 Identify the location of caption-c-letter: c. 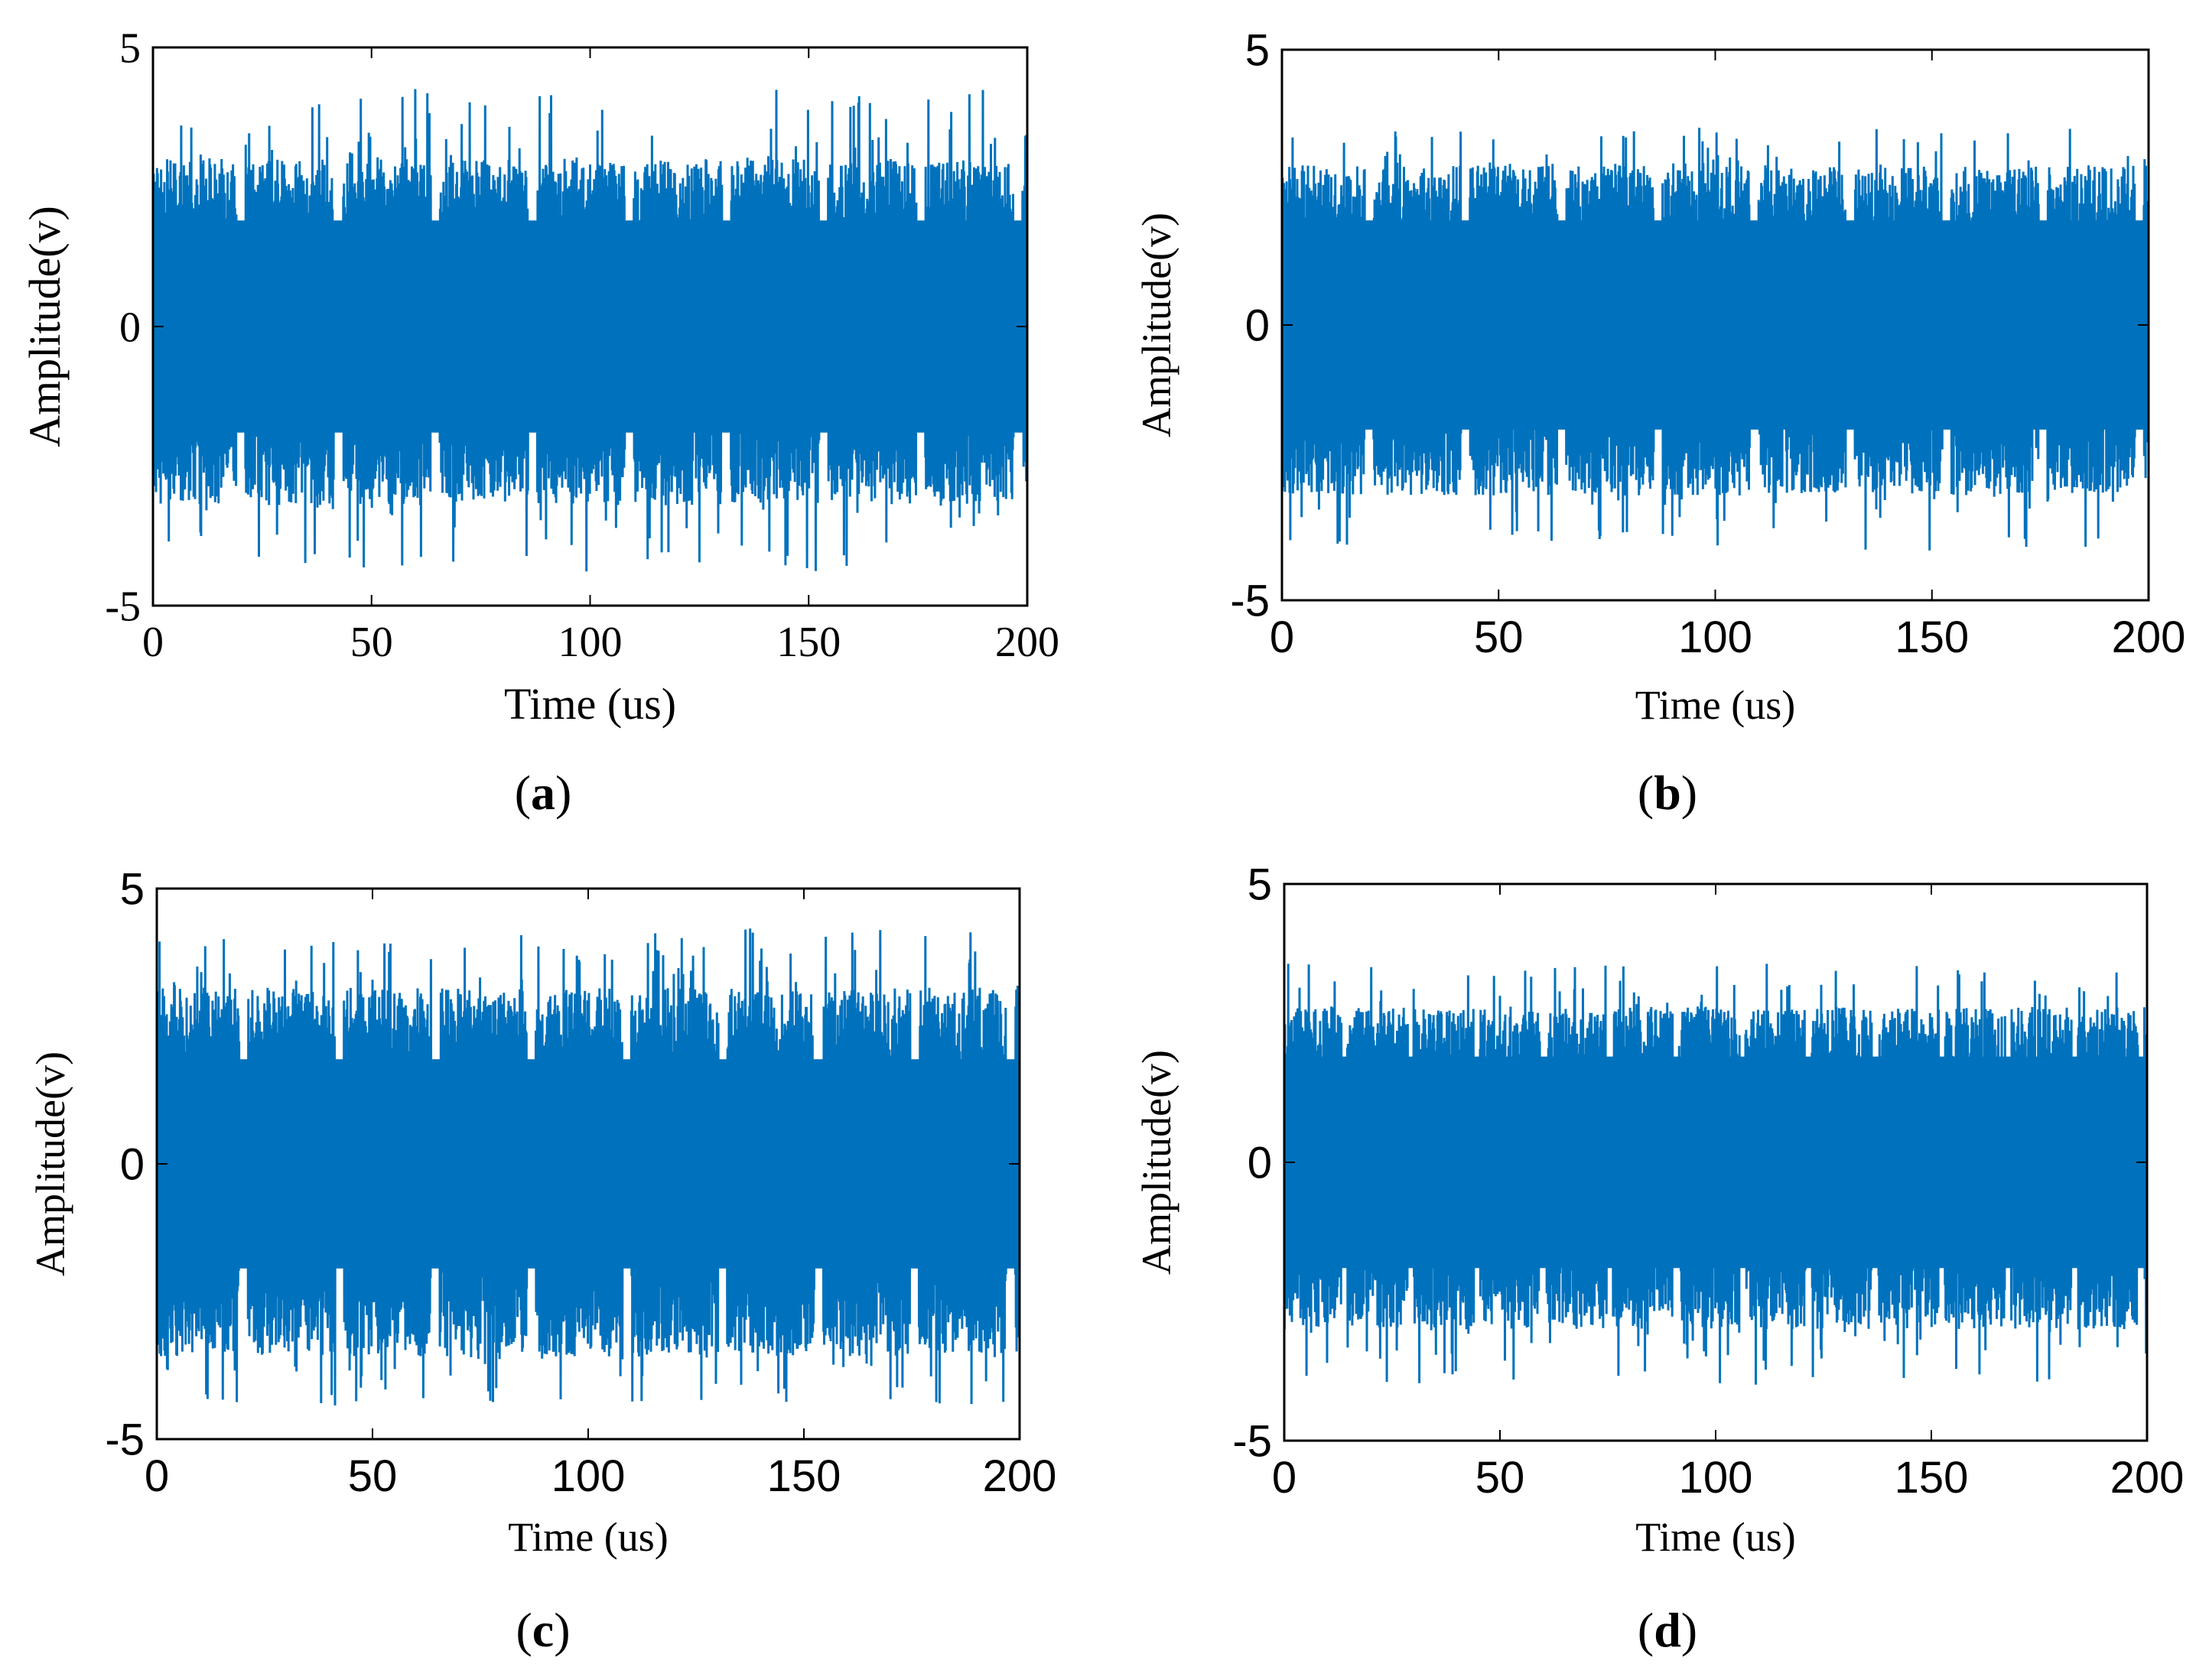
(543, 1630).